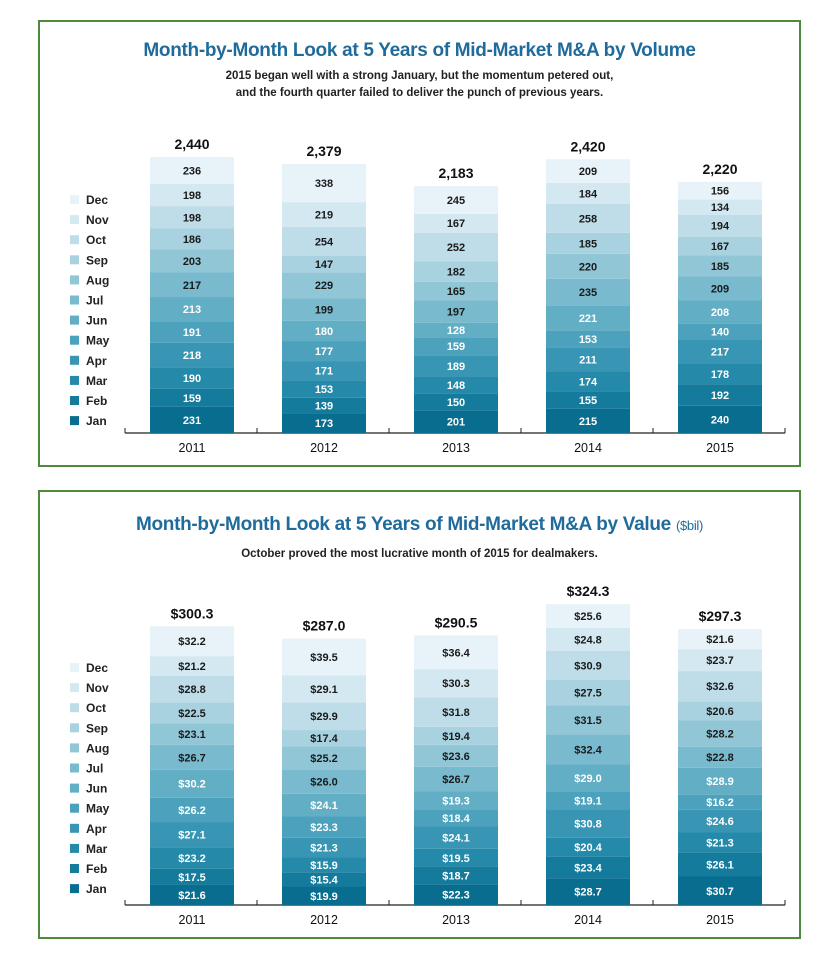 This screenshot has width=840, height=960. I want to click on value-legend-label: Sep, so click(97, 728).